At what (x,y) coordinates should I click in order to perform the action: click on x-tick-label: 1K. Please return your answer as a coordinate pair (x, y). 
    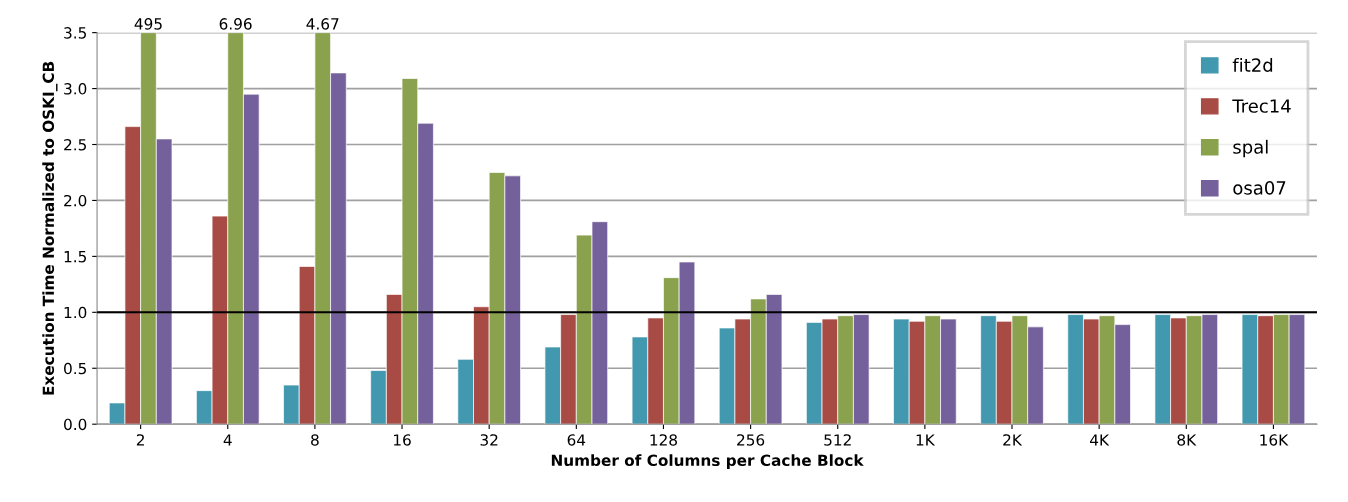
    Looking at the image, I should click on (926, 440).